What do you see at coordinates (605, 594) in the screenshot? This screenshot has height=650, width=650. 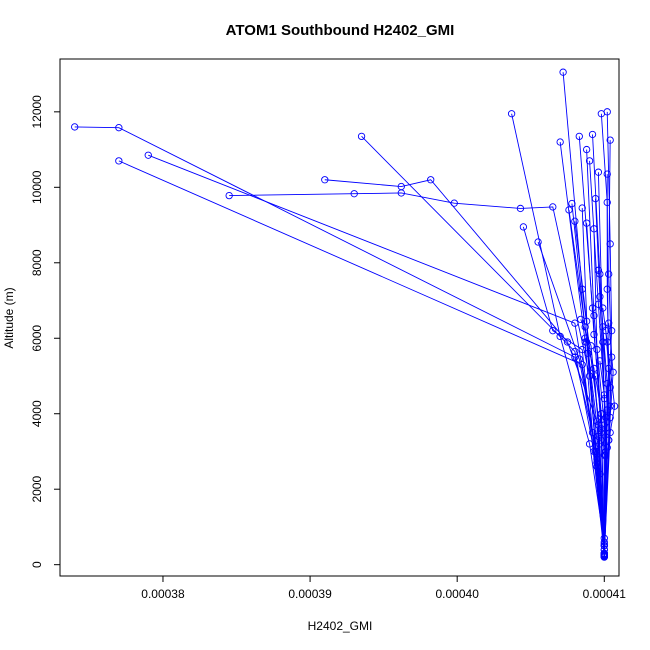 I see `x-tick-label: 0.00041` at bounding box center [605, 594].